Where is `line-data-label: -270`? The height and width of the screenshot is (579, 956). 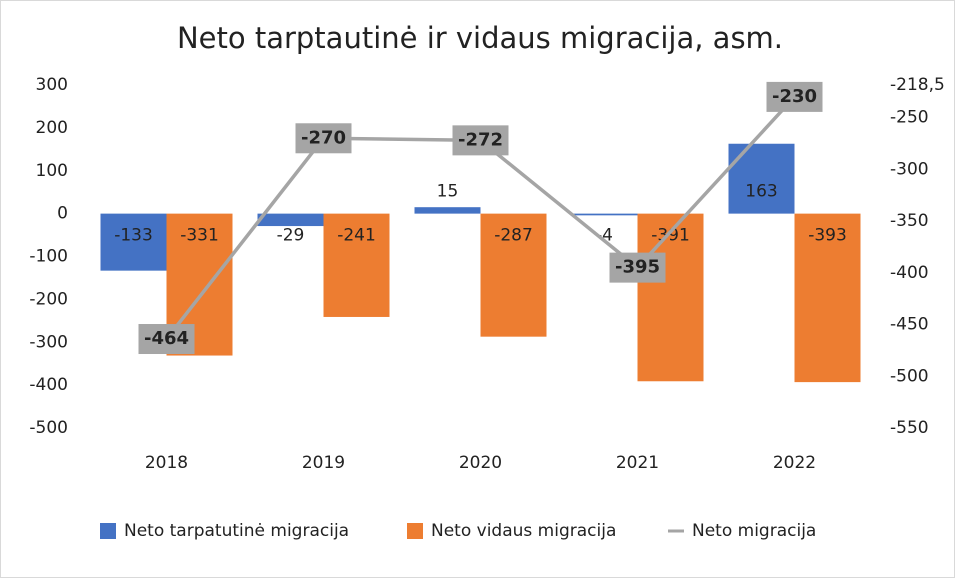
line-data-label: -270 is located at coordinates (323, 138).